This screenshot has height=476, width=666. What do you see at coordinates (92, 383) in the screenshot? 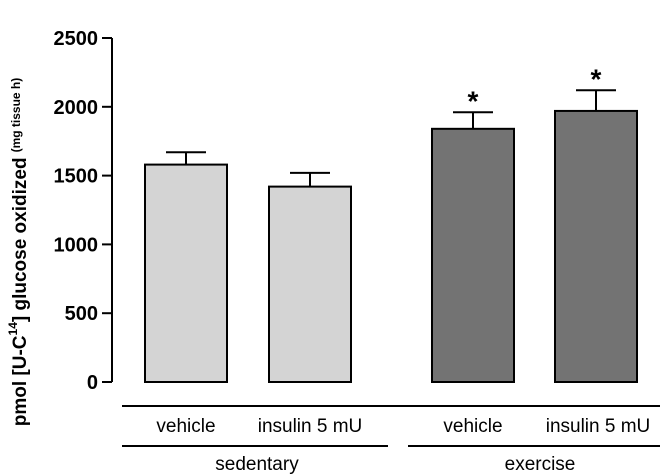
I see `y-tick-label: 0` at bounding box center [92, 383].